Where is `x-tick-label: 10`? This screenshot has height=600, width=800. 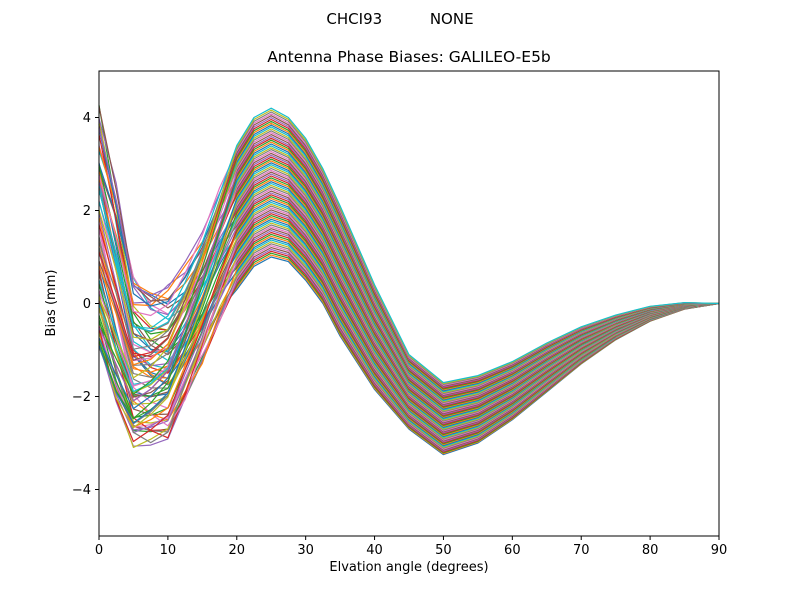
x-tick-label: 10 is located at coordinates (168, 550).